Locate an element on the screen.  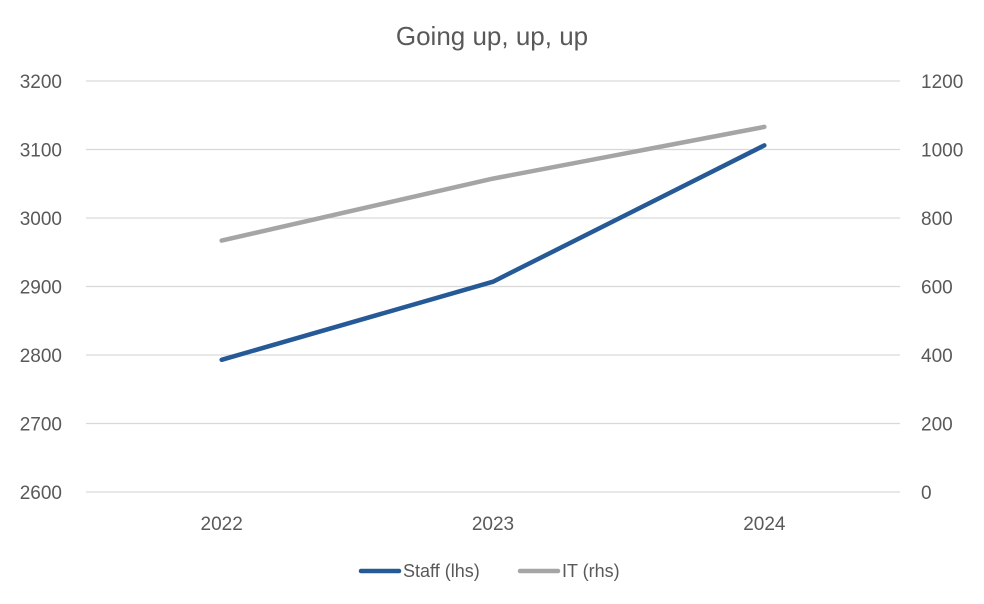
right-tick-label: 600 is located at coordinates (937, 288).